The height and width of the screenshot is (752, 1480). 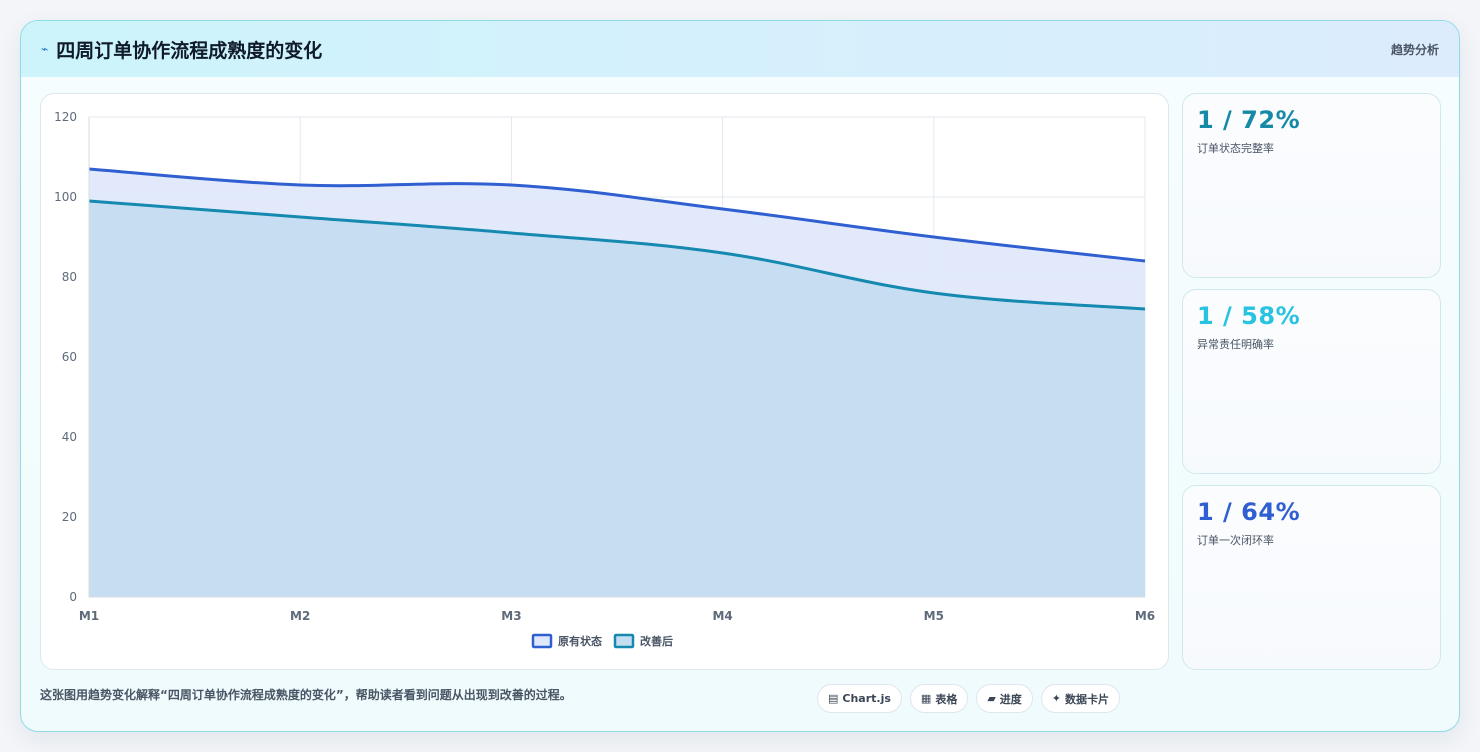 I want to click on kpi-value: 1 / 72%, so click(x=1249, y=120).